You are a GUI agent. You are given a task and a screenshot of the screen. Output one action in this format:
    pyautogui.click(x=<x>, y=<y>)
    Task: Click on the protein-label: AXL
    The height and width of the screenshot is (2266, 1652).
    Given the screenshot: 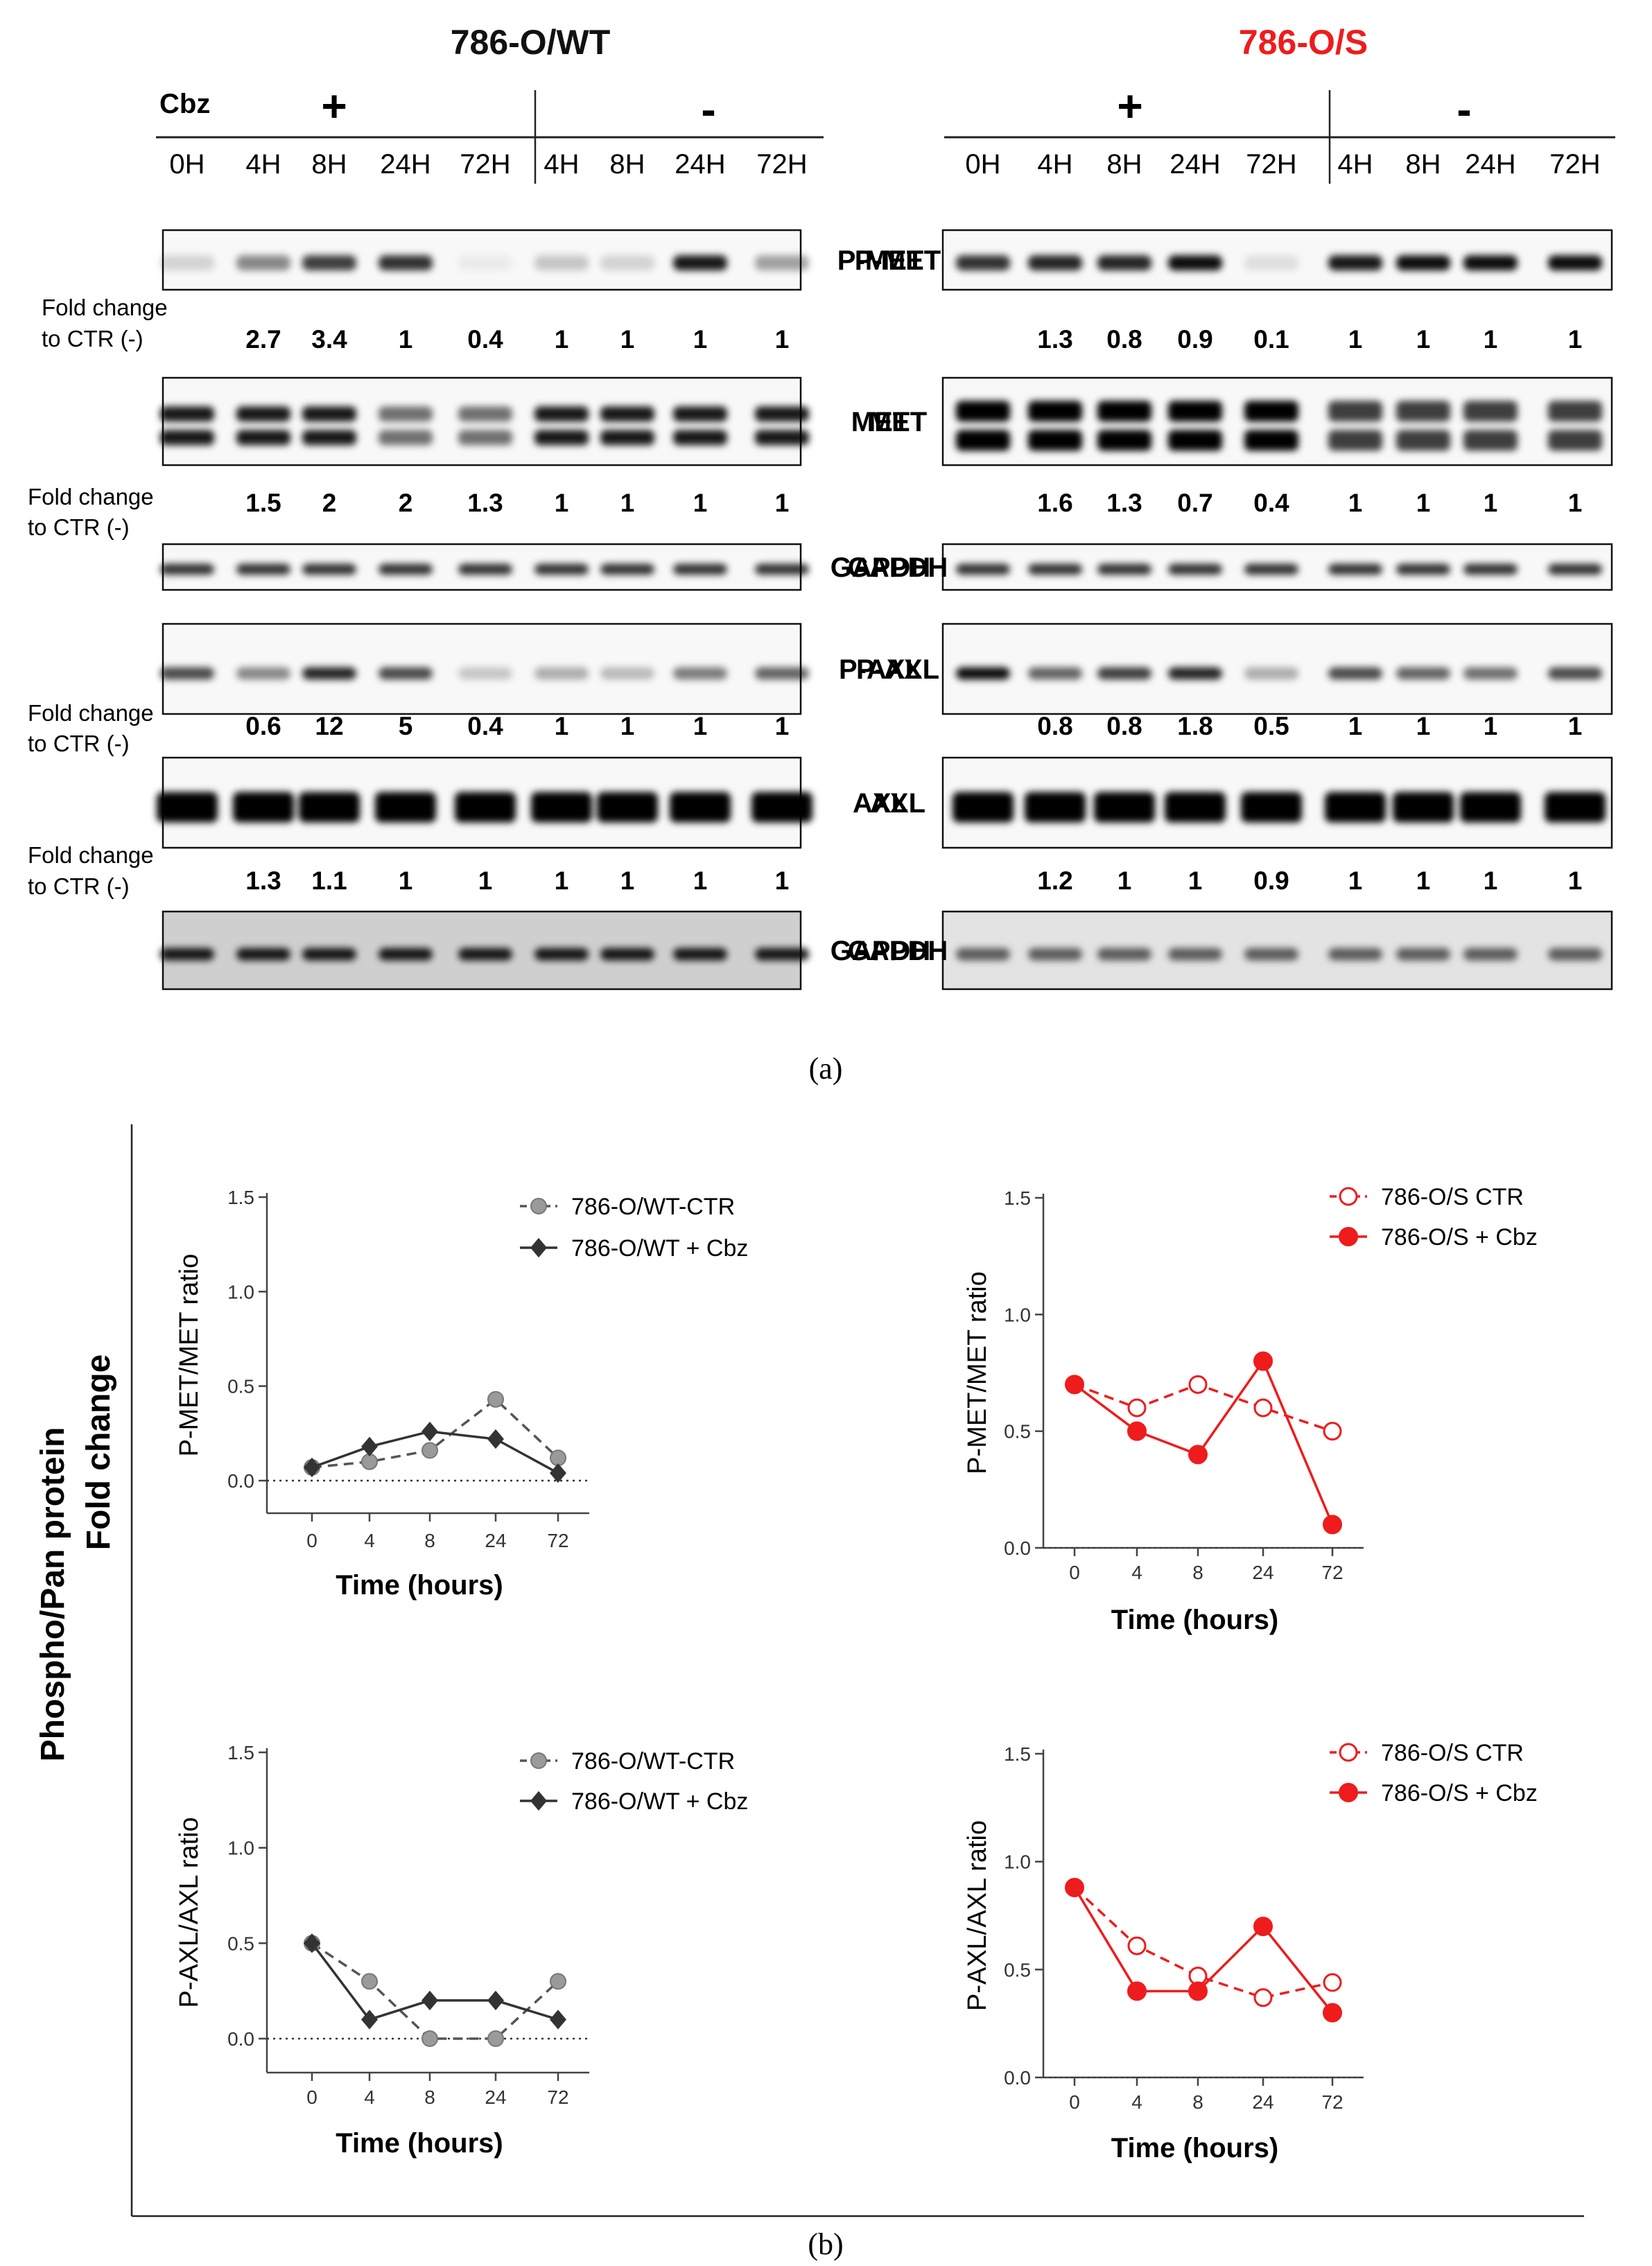 What is the action you would take?
    pyautogui.click(x=897, y=803)
    